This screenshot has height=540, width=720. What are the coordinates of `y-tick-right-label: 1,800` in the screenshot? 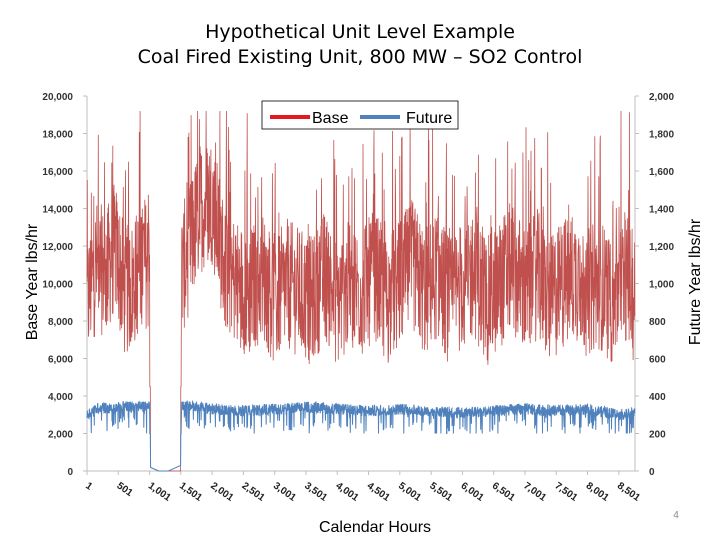 It's located at (661, 135).